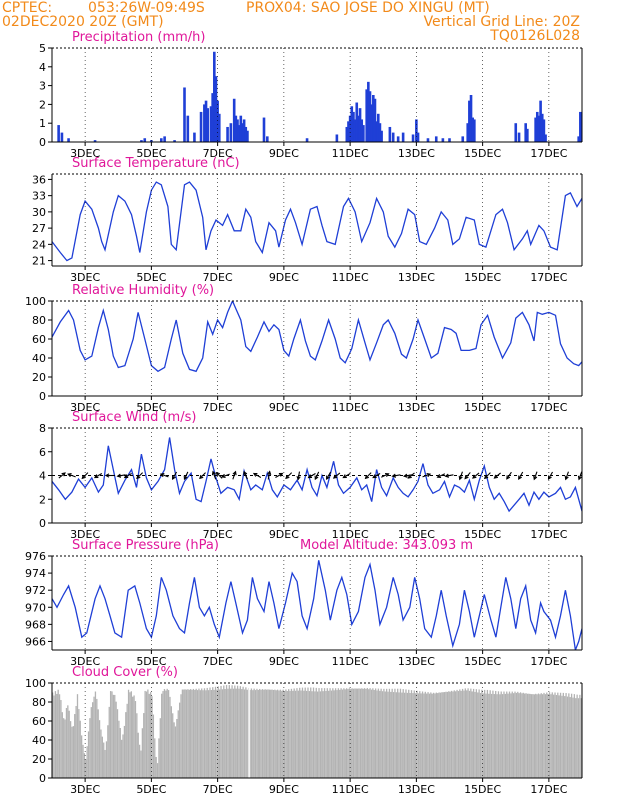 This screenshot has height=800, width=618. I want to click on y-tick-label: 974, so click(35, 573).